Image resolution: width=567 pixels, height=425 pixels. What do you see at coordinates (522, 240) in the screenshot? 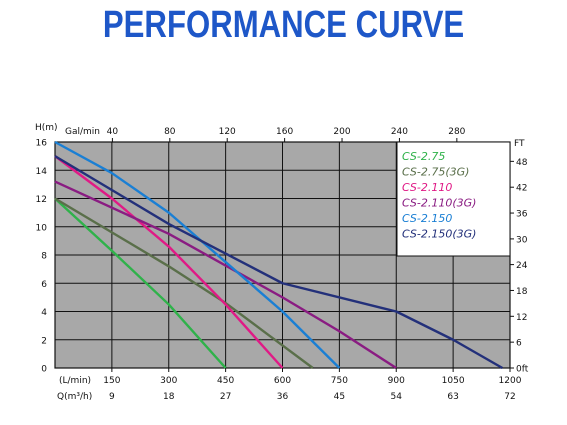
I see `right-tick-label: 30` at bounding box center [522, 240].